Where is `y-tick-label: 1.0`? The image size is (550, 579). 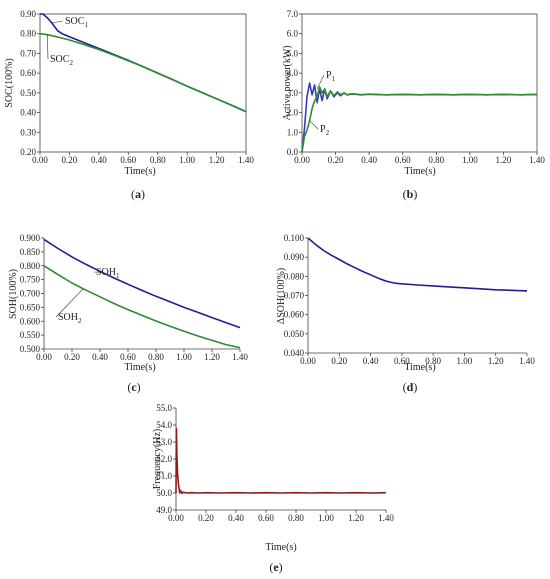 y-tick-label: 1.0 is located at coordinates (293, 132).